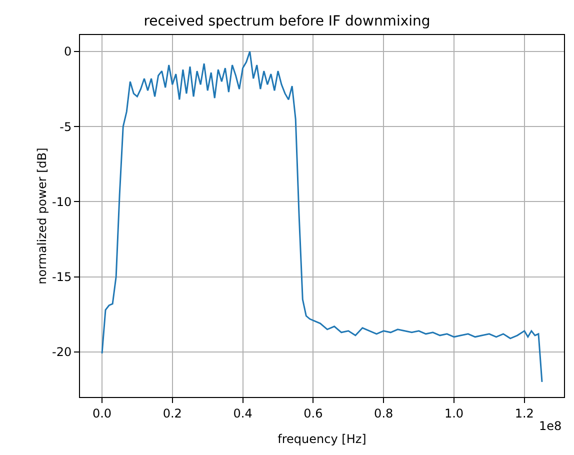 Image resolution: width=574 pixels, height=455 pixels. What do you see at coordinates (62, 201) in the screenshot?
I see `y-tick-label: -10` at bounding box center [62, 201].